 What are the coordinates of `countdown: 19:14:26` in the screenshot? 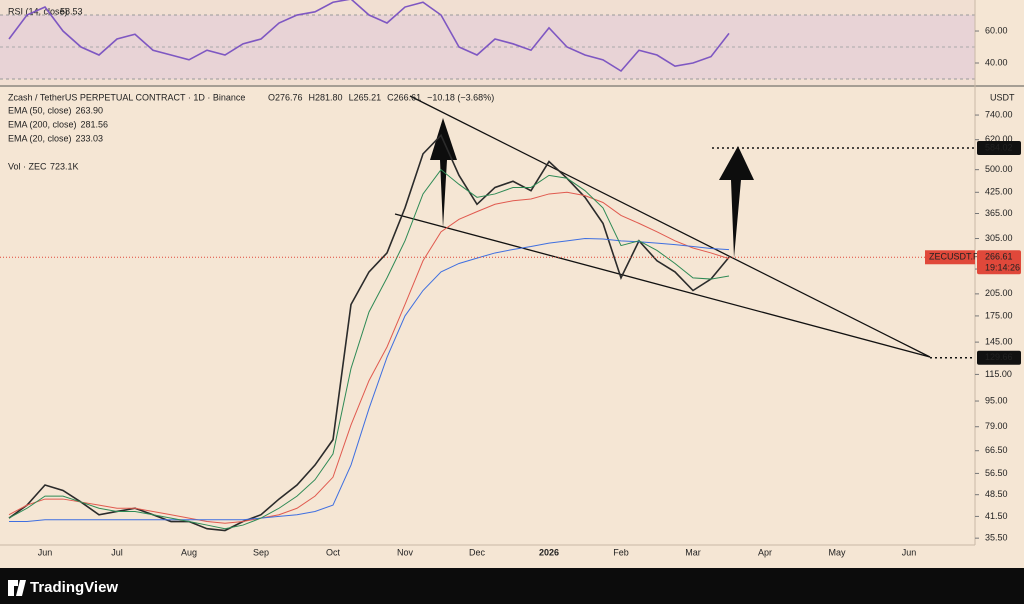 It's located at (1002, 268).